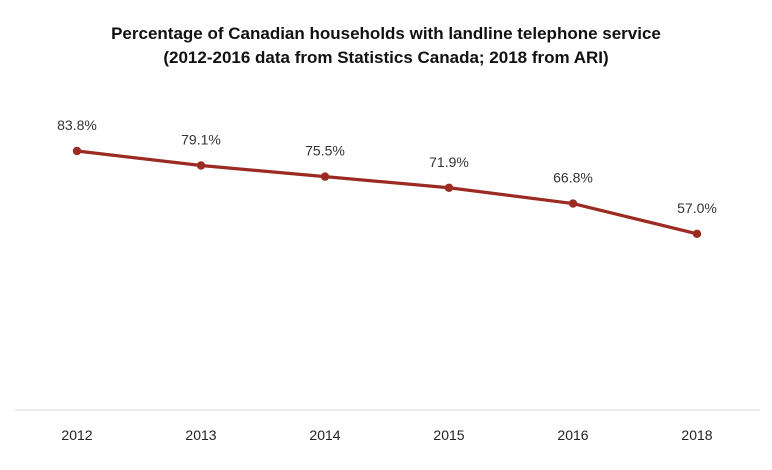 The height and width of the screenshot is (470, 772). Describe the element at coordinates (201, 140) in the screenshot. I see `data-label-2013: 79.1%` at that location.